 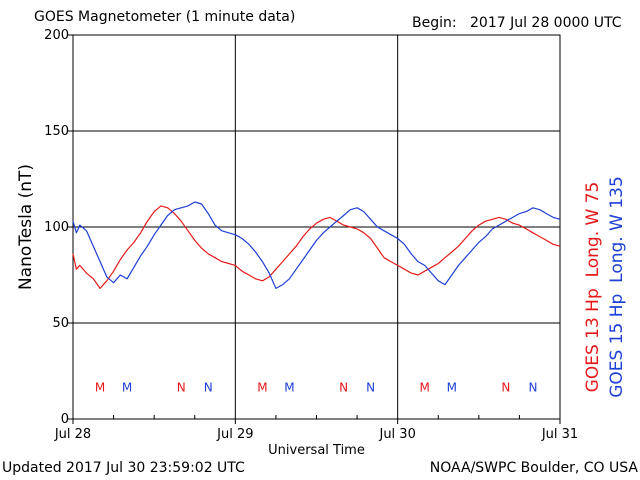 What do you see at coordinates (396, 434) in the screenshot?
I see `x-tick-label: Jul 30` at bounding box center [396, 434].